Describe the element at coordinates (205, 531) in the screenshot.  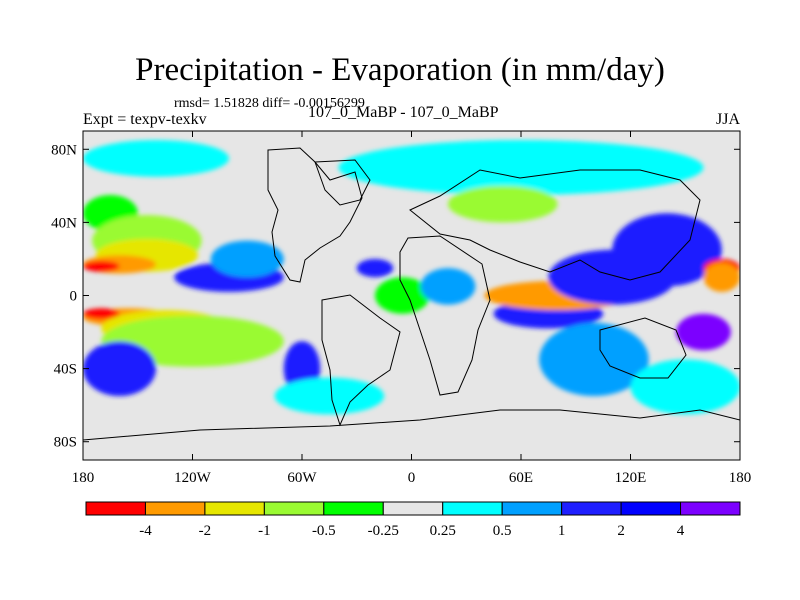
I see `colorbar-label: -2` at that location.